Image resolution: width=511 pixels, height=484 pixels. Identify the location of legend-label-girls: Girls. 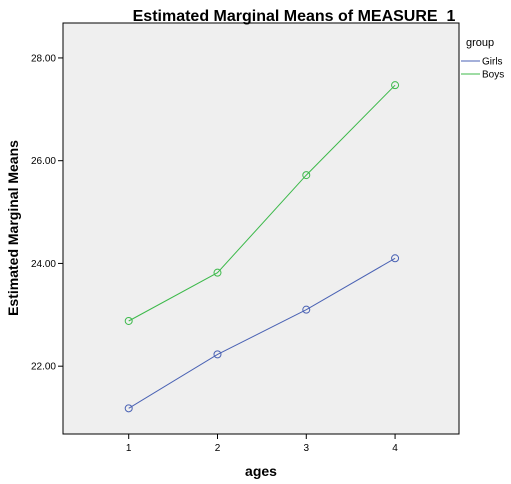
(492, 62).